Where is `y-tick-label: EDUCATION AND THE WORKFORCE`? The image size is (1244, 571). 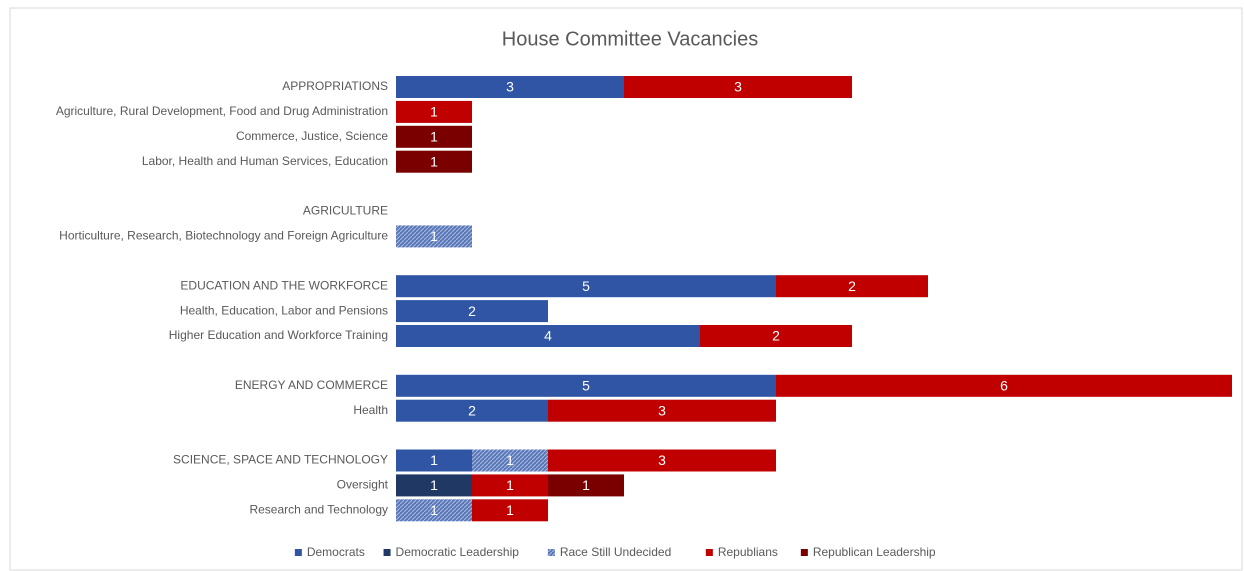 y-tick-label: EDUCATION AND THE WORKFORCE is located at coordinates (284, 285).